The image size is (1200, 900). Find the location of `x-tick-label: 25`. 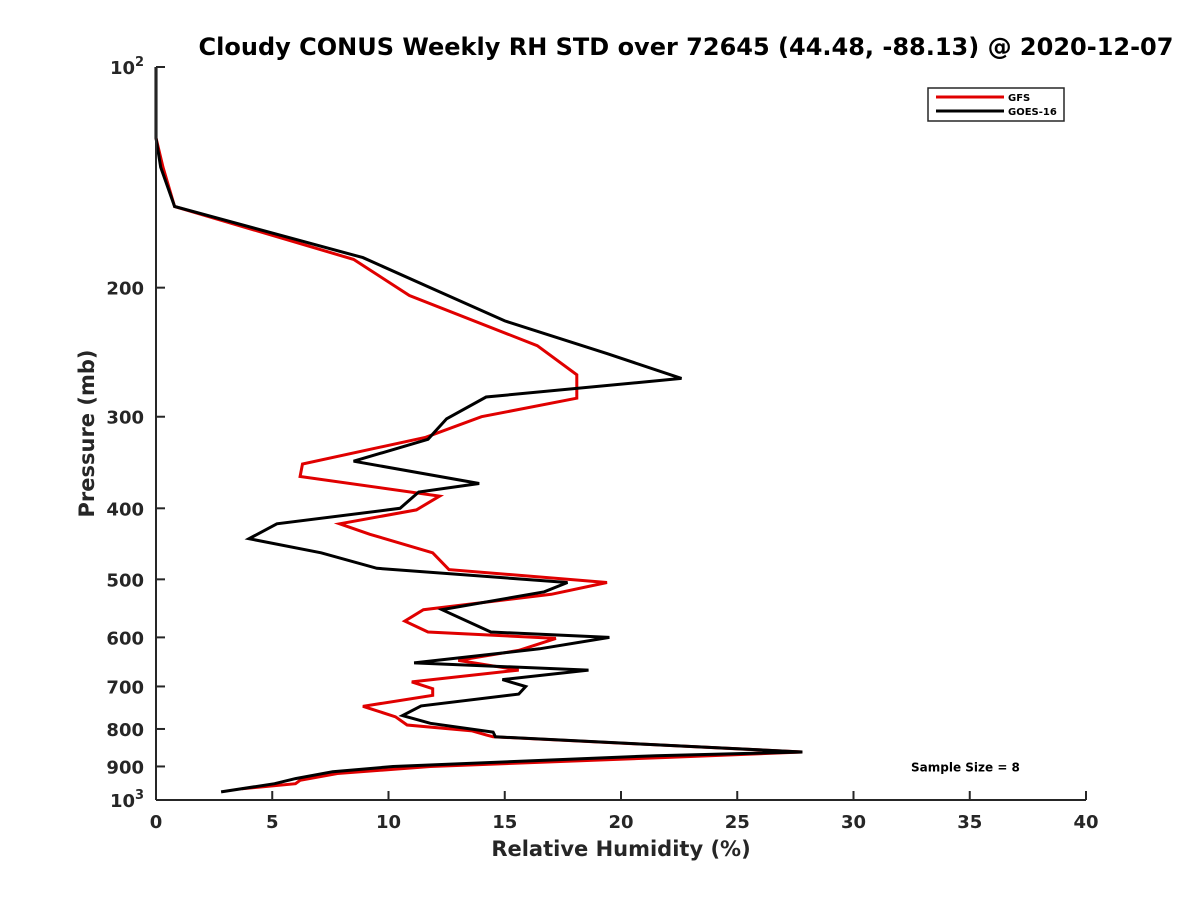

x-tick-label: 25 is located at coordinates (737, 822).